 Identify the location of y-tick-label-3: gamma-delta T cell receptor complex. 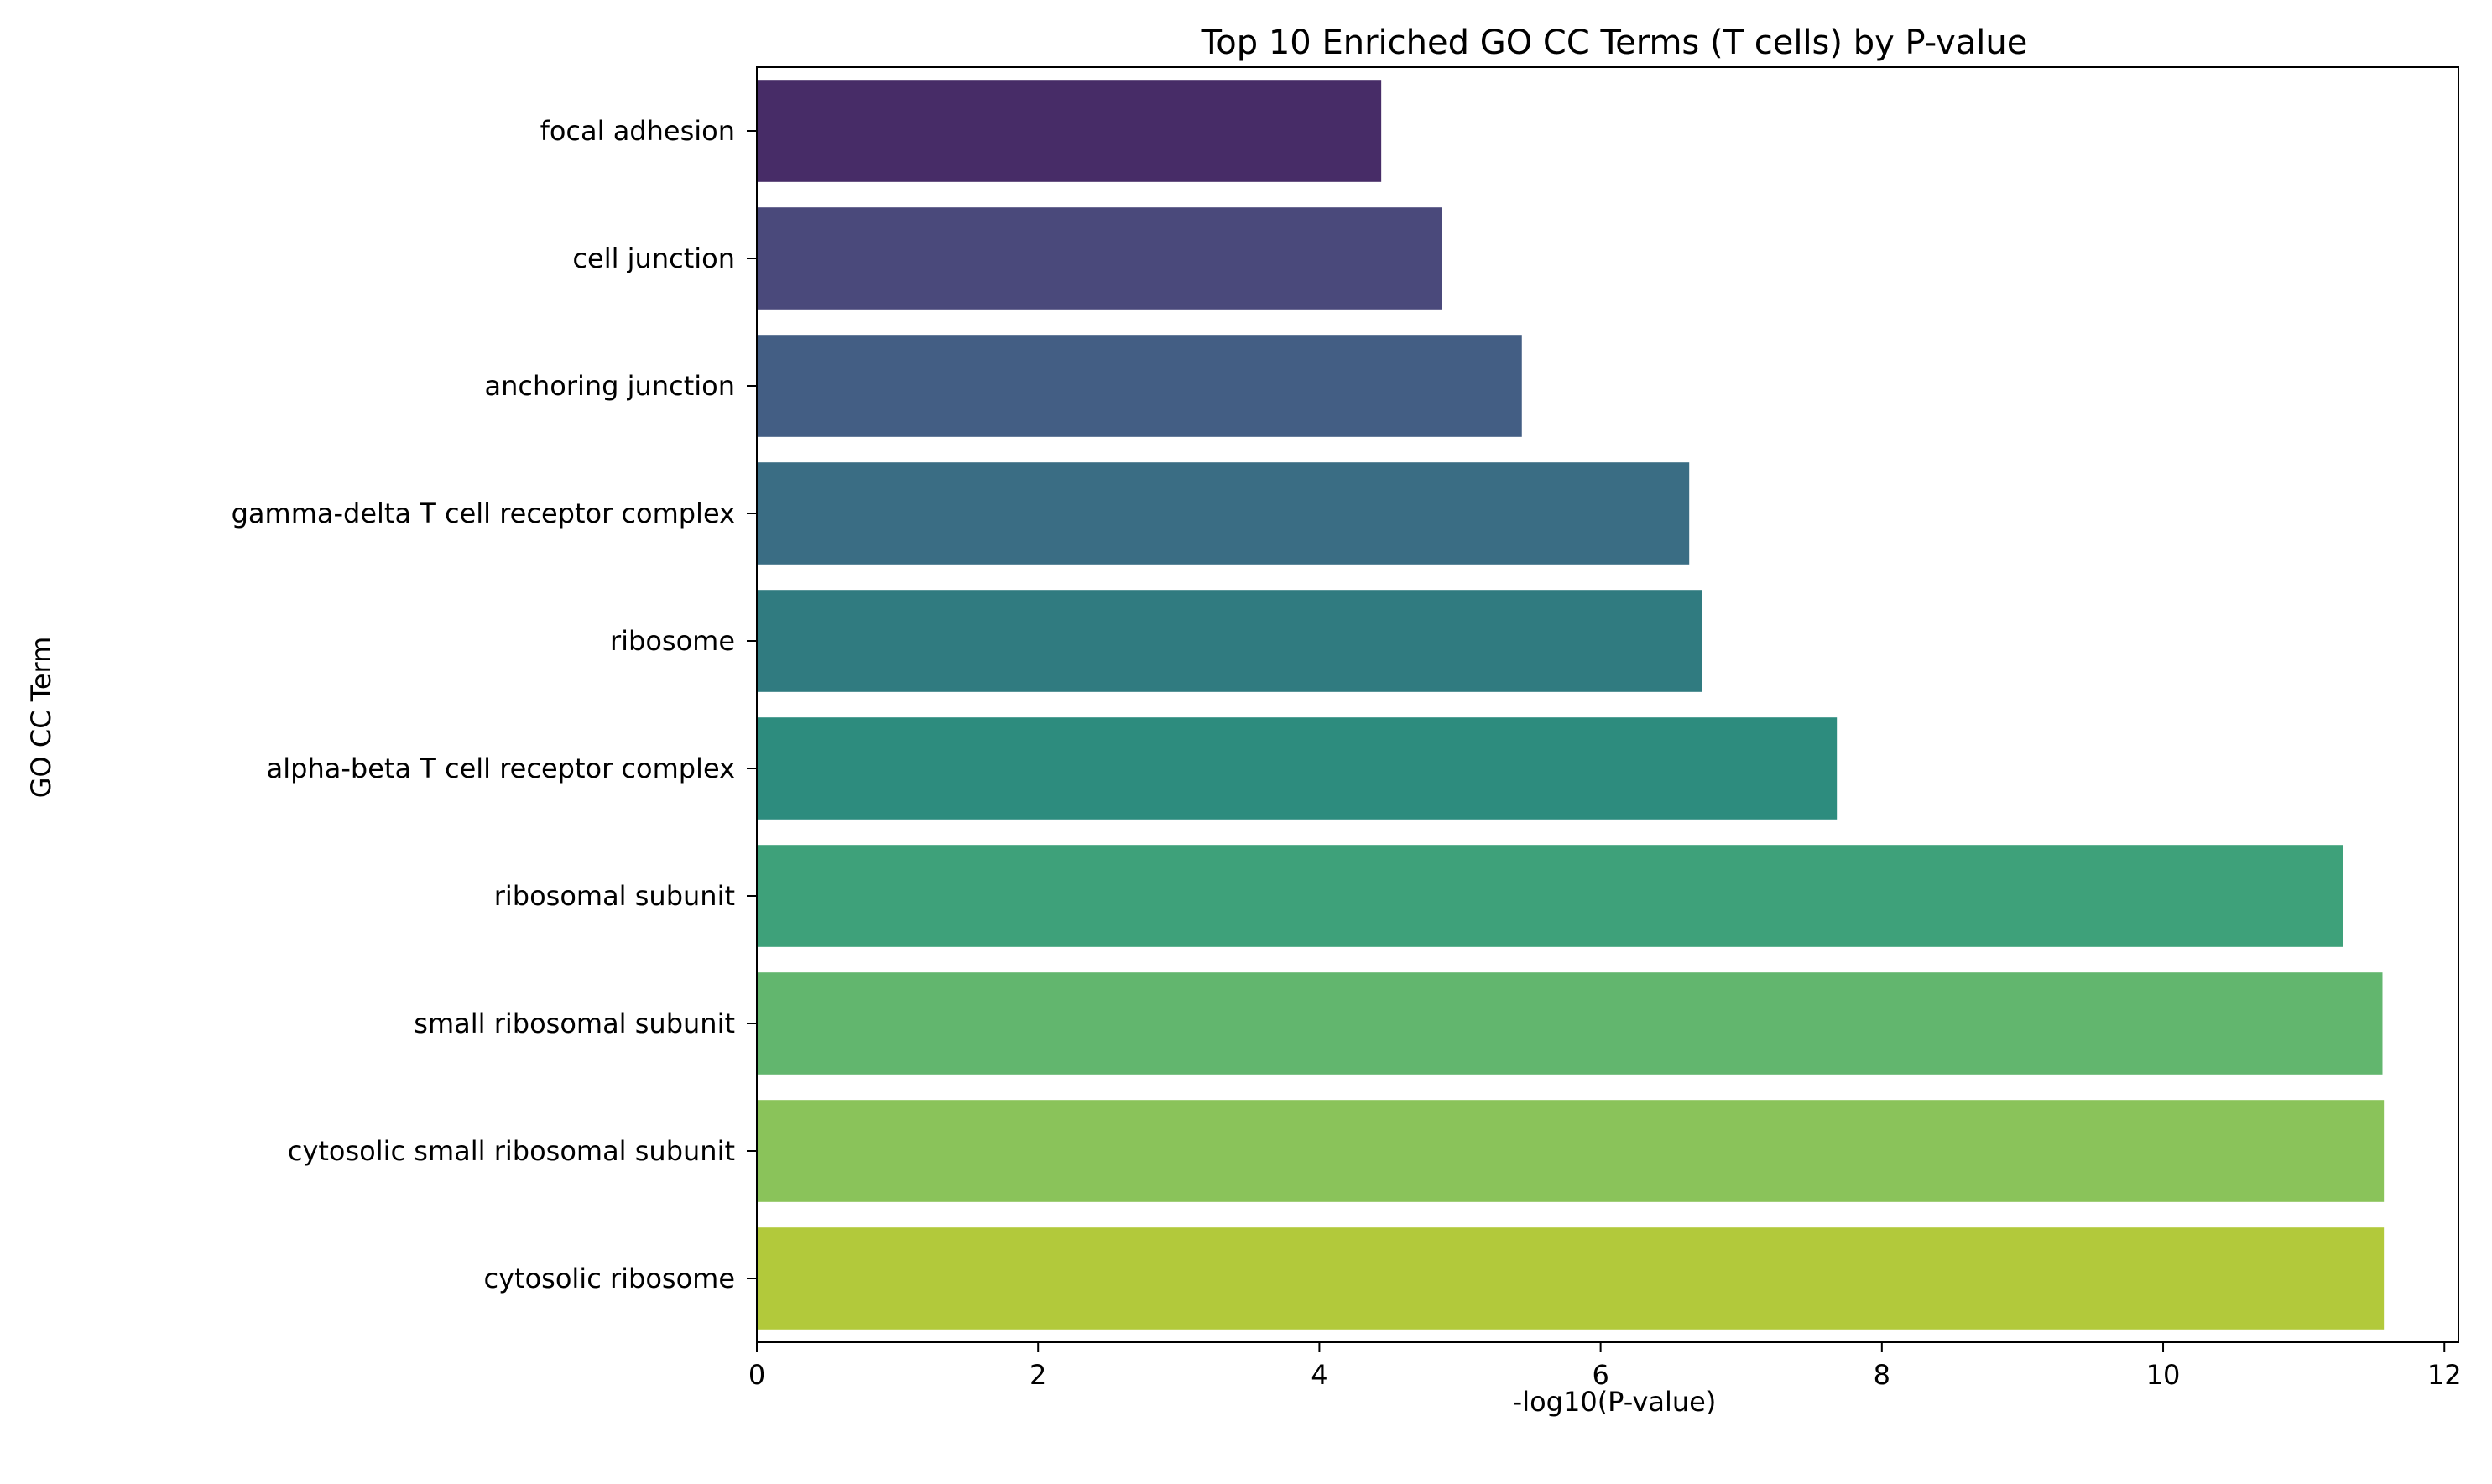
(483, 513).